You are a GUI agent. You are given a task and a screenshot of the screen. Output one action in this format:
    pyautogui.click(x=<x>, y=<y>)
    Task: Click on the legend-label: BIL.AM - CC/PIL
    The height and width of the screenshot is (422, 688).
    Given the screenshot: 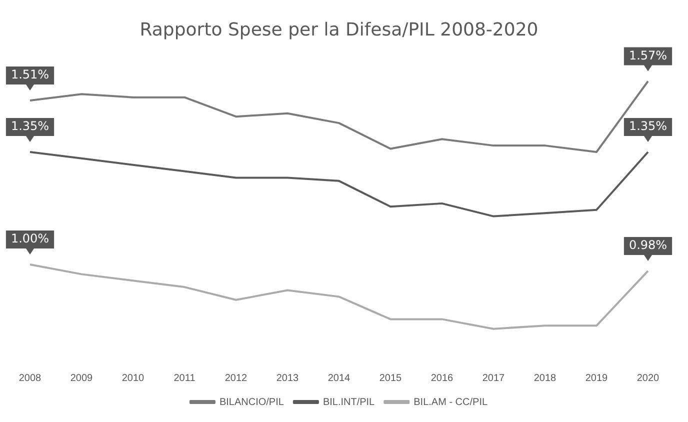 What is the action you would take?
    pyautogui.click(x=451, y=402)
    